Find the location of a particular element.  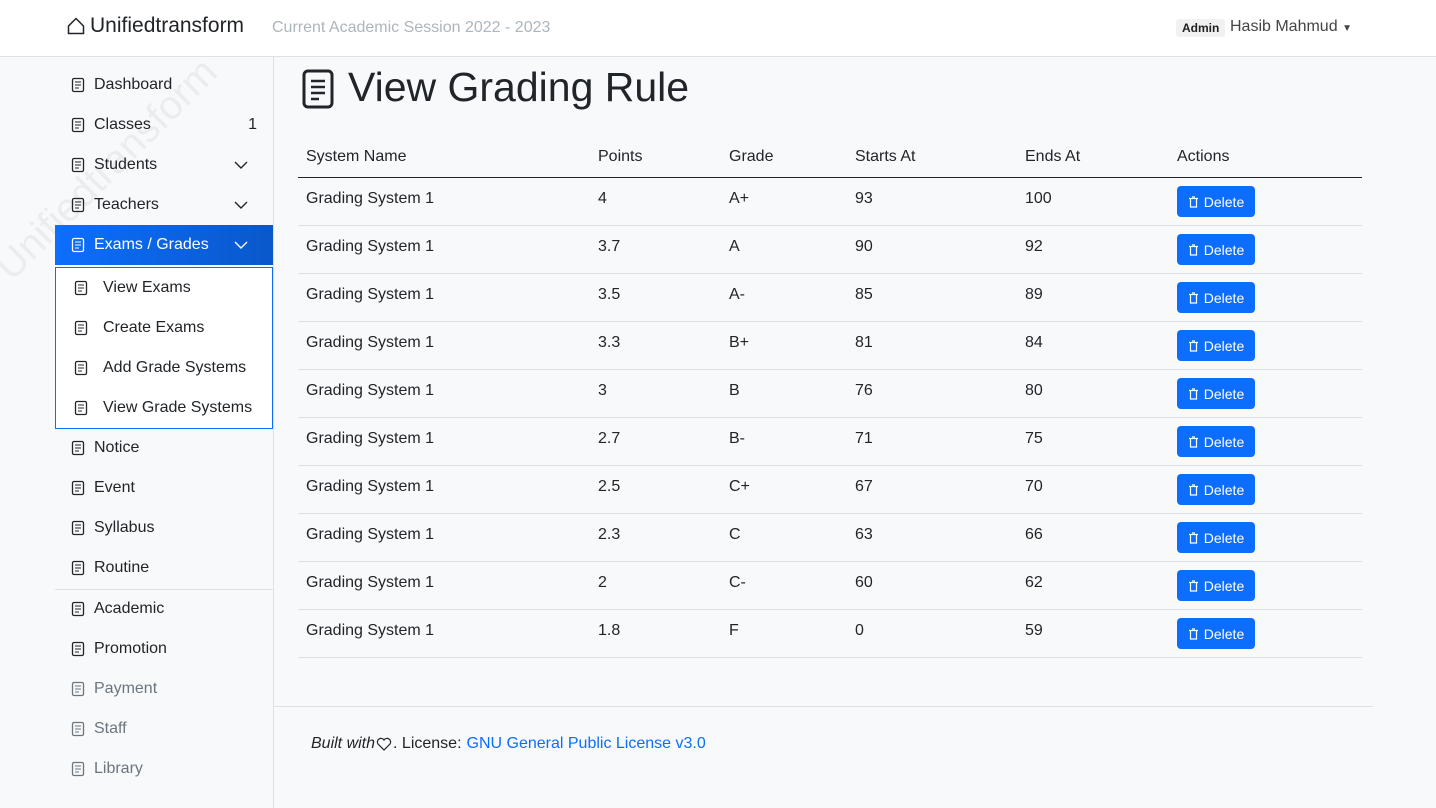

license-link: GNU General Public License v3.0 is located at coordinates (586, 743).